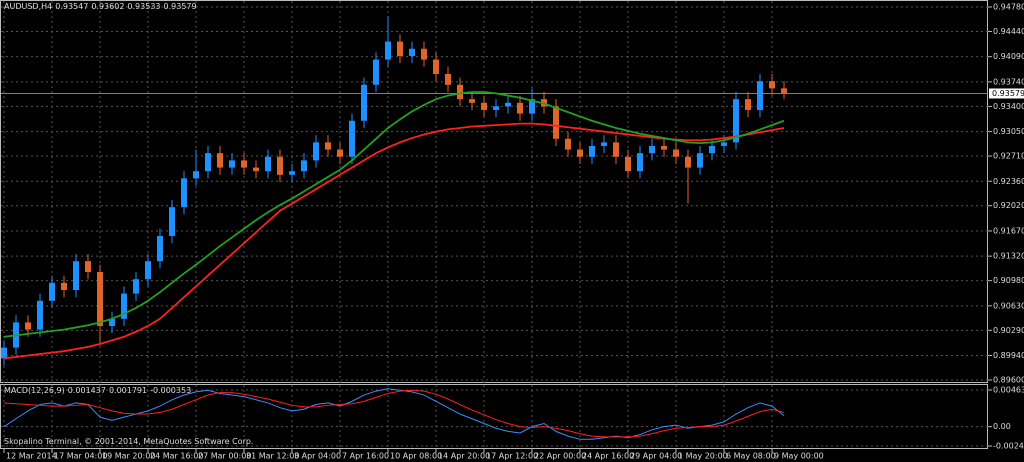 The width and height of the screenshot is (1024, 462). I want to click on macd-pane-border, so click(494, 416).